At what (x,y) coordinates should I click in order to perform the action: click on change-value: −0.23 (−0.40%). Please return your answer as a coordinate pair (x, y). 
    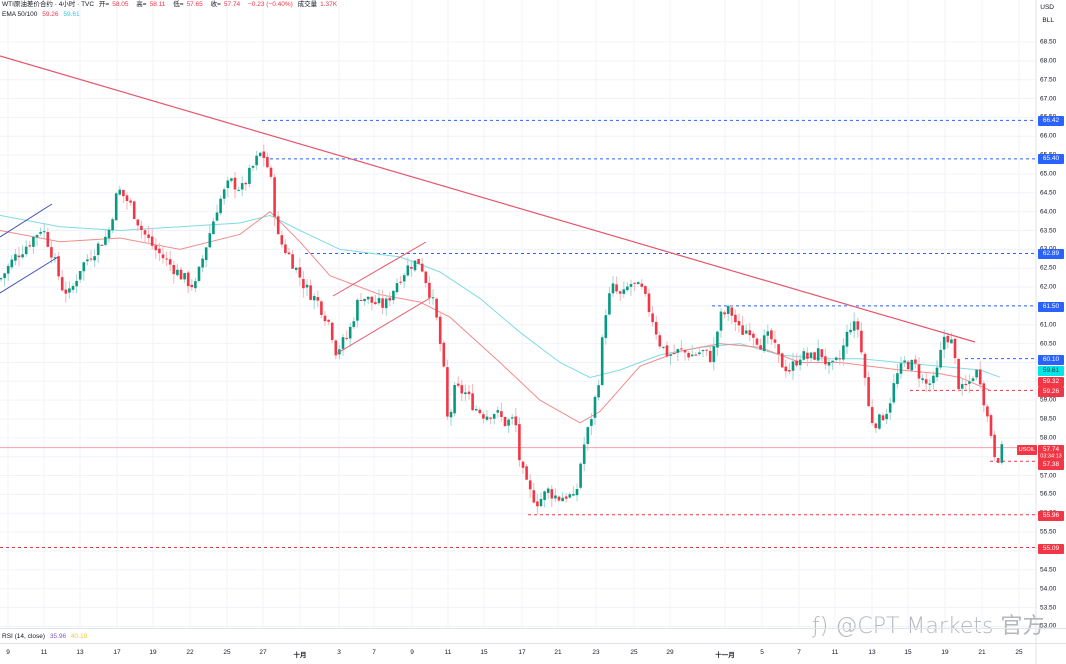
    Looking at the image, I should click on (270, 4).